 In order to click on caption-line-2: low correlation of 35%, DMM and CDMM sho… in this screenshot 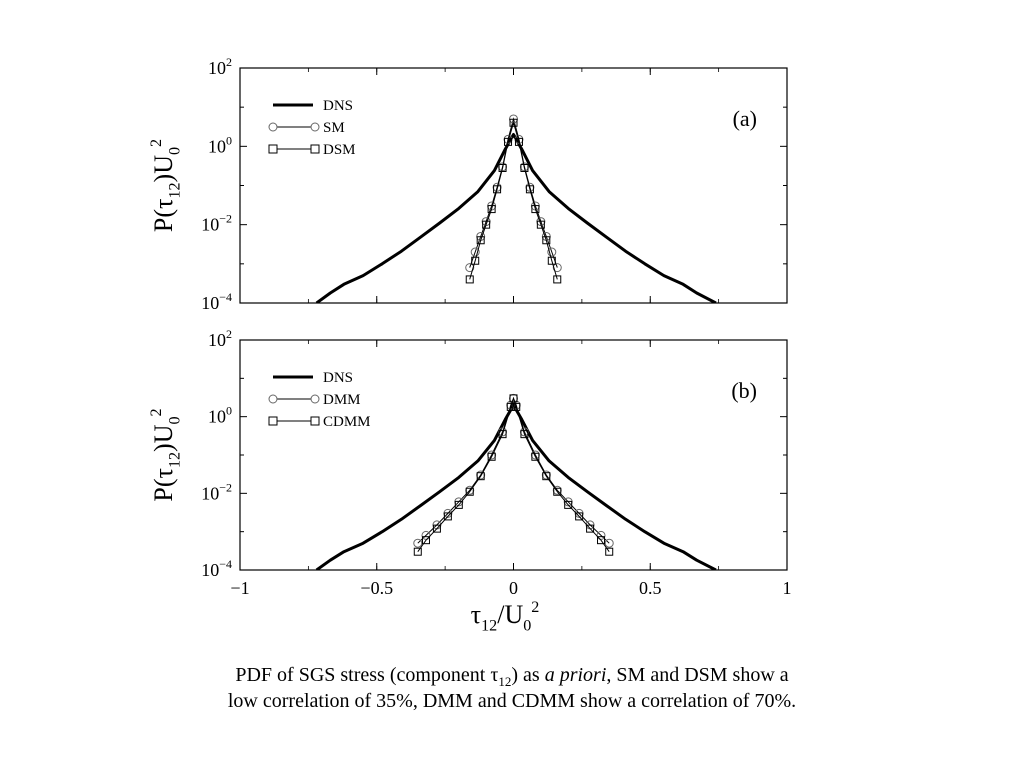, I will do `click(512, 701)`.